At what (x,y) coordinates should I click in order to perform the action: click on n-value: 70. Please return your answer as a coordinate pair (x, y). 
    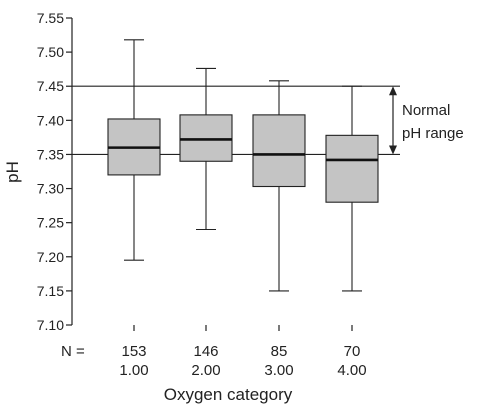
    Looking at the image, I should click on (352, 351).